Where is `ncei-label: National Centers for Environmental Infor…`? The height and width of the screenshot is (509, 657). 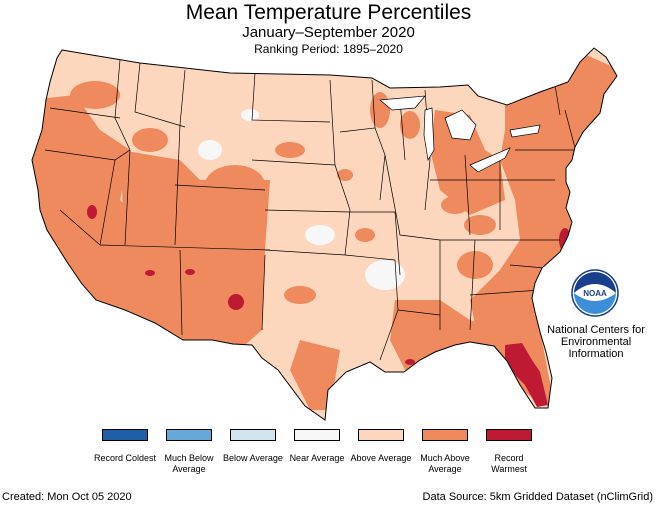
ncei-label: National Centers for Environmental Infor… is located at coordinates (596, 342).